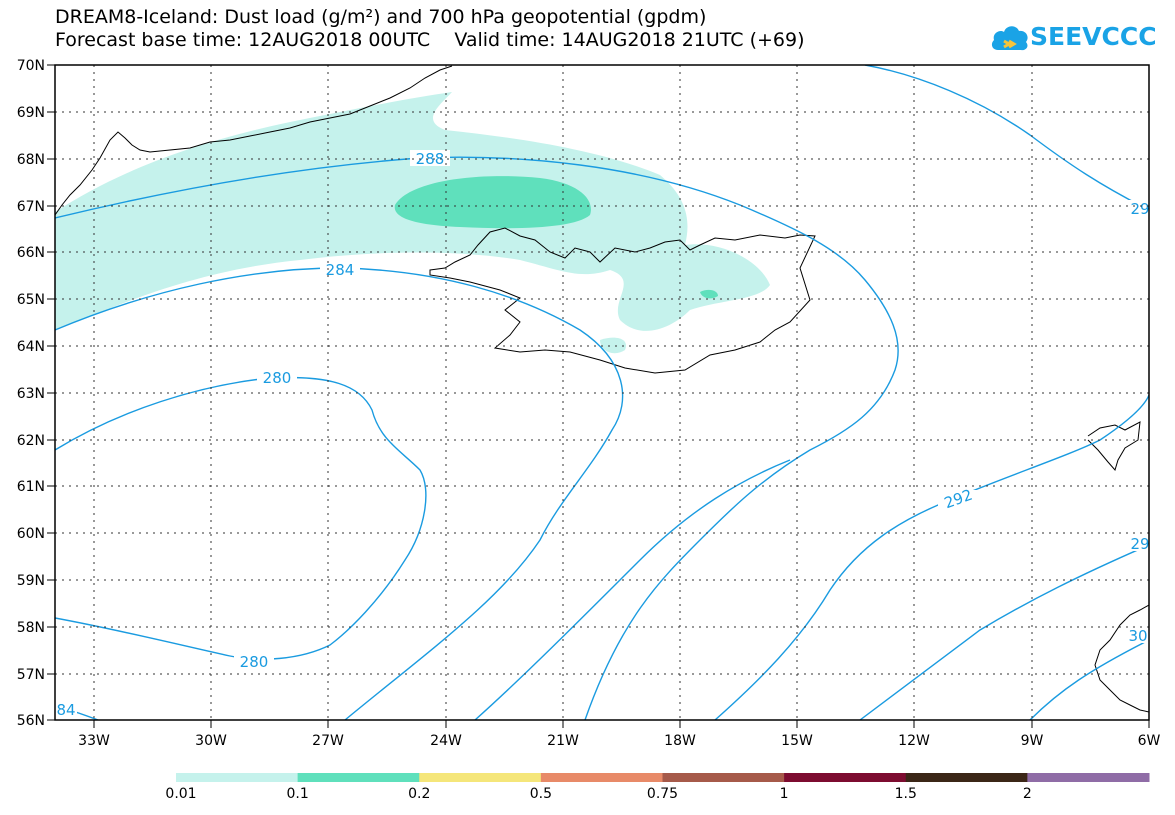 This screenshot has height=815, width=1175. Describe the element at coordinates (181, 794) in the screenshot. I see `colorbar-label: 0.01` at that location.